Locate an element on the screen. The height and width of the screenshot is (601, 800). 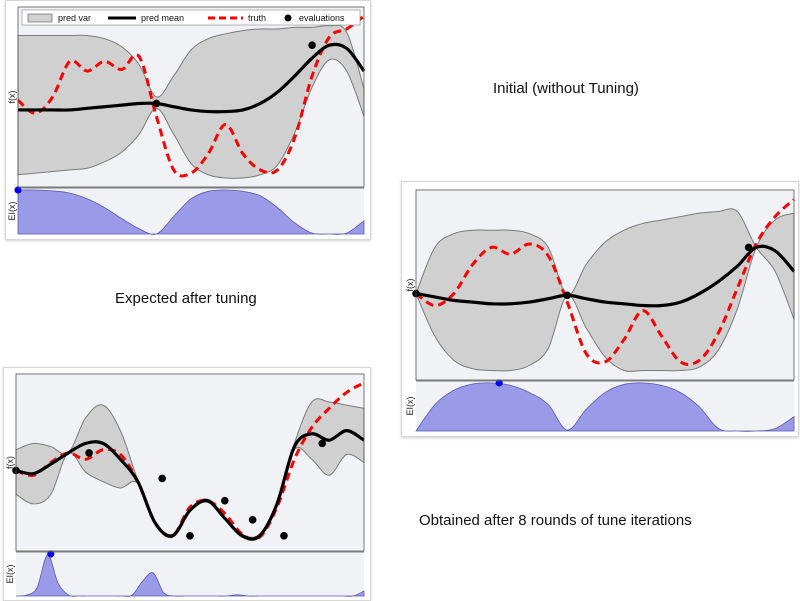
caption-expected: Expected after tuning is located at coordinates (186, 298).